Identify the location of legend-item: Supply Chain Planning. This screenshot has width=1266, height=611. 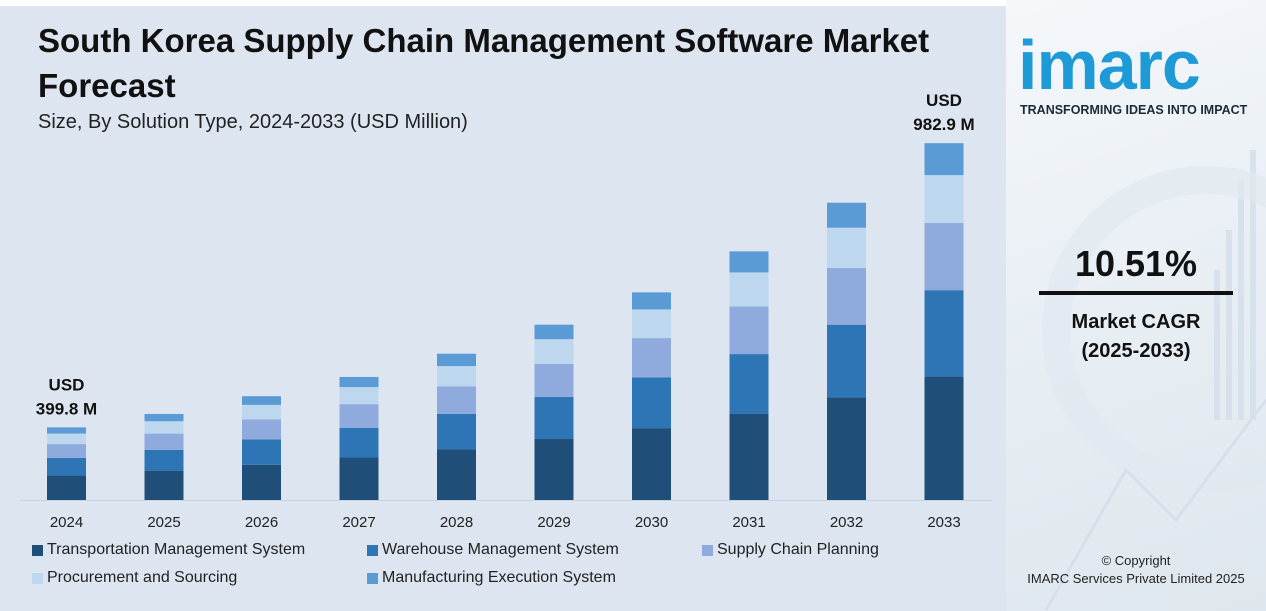
(790, 550).